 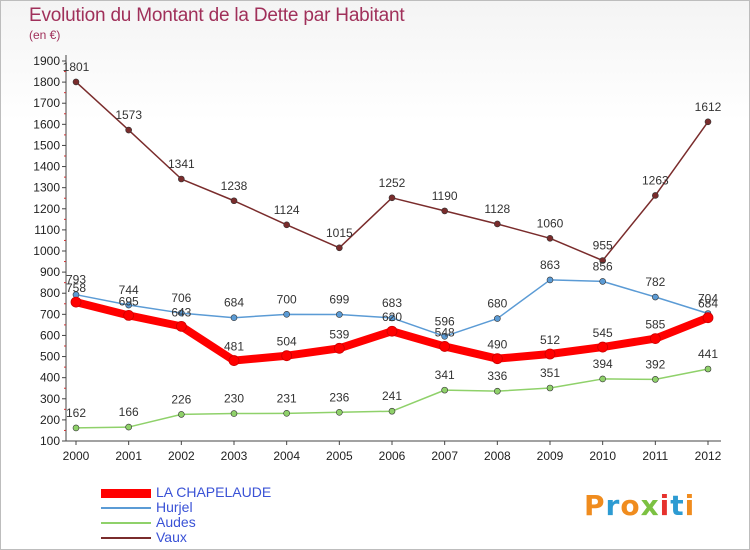 I want to click on y-tick-label: 400, so click(x=50, y=378).